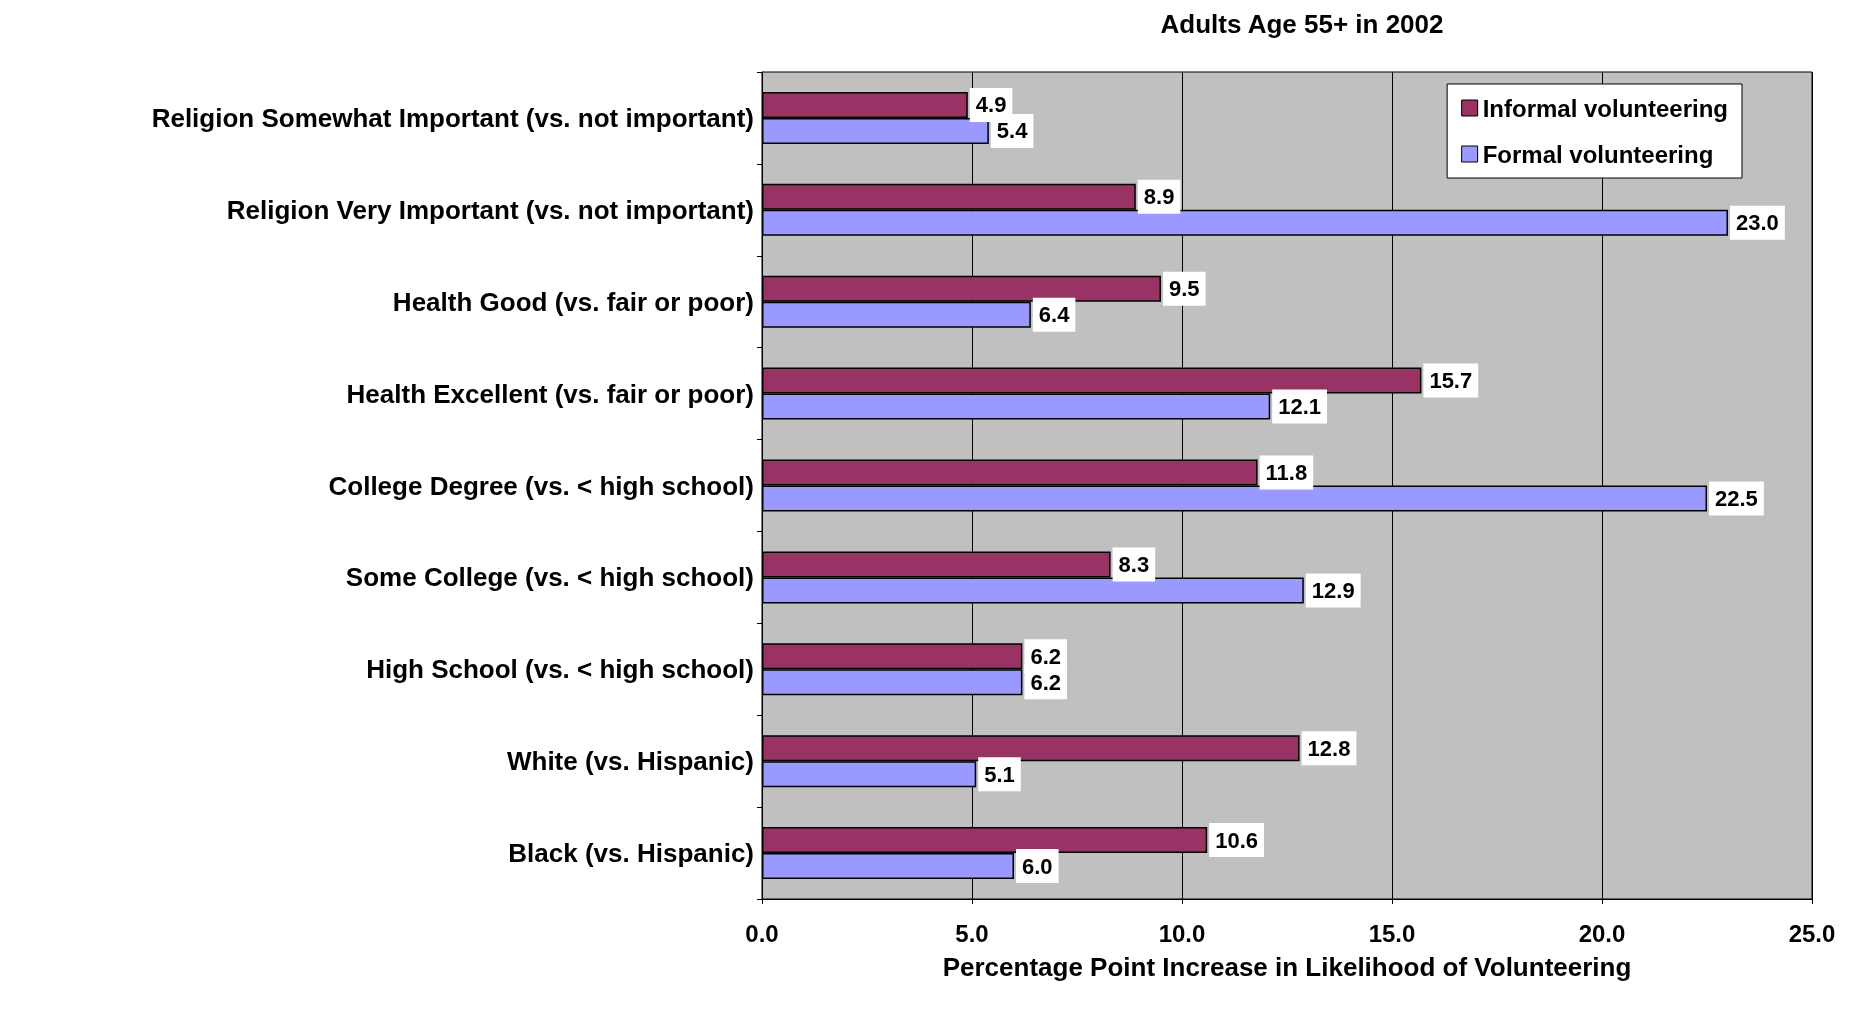 This screenshot has height=1021, width=1872. What do you see at coordinates (550, 393) in the screenshot?
I see `y-tick-label: Health Excellent (vs. fair or poor)` at bounding box center [550, 393].